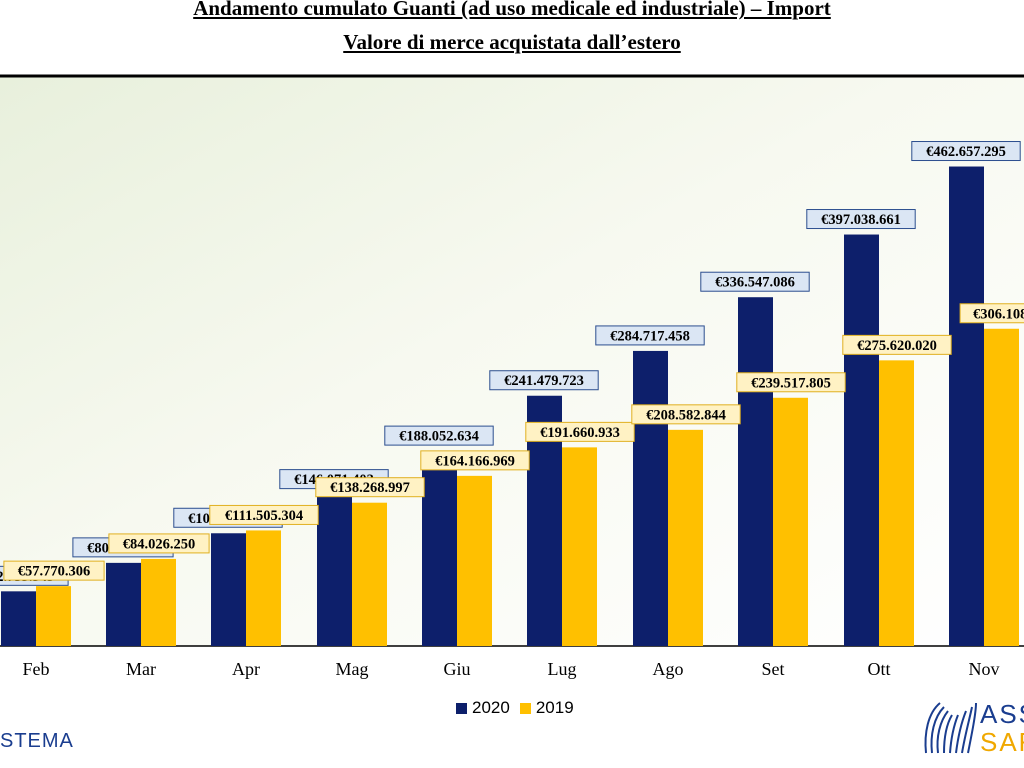 The width and height of the screenshot is (1024, 768). Describe the element at coordinates (562, 669) in the screenshot. I see `x-tick-label-lug: Lug` at that location.